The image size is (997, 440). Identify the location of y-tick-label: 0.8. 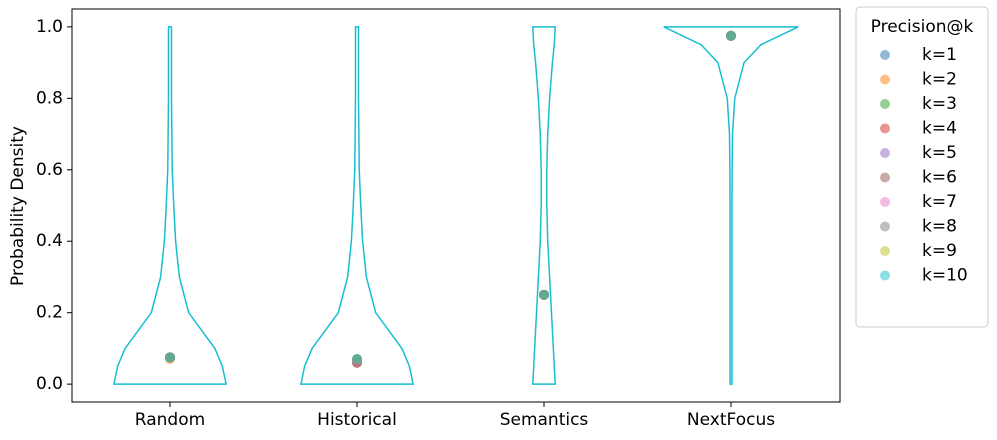
(49, 98).